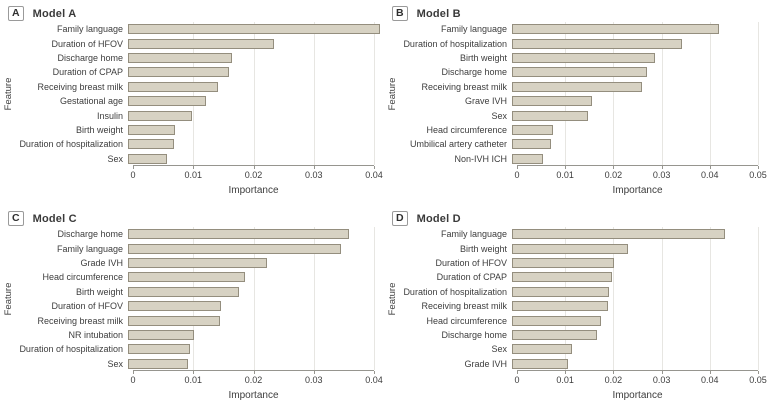  Describe the element at coordinates (82, 277) in the screenshot. I see `feature-label: Head circumference` at that location.